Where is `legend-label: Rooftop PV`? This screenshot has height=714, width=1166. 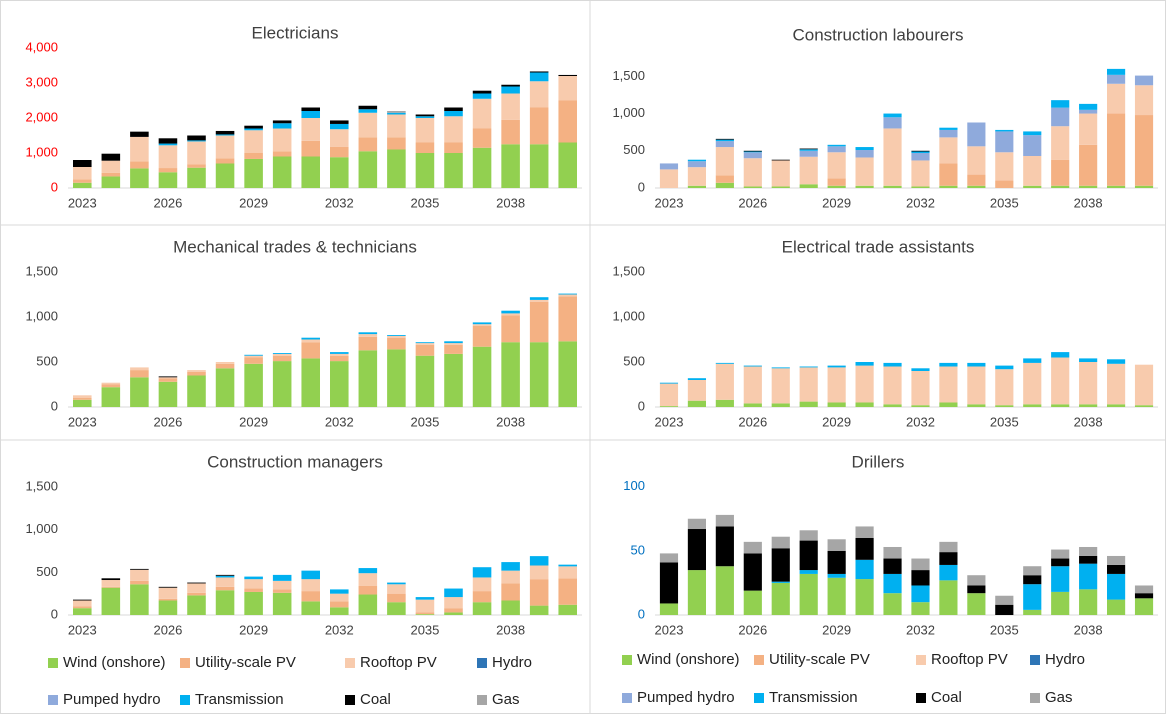
legend-label: Rooftop PV is located at coordinates (398, 662).